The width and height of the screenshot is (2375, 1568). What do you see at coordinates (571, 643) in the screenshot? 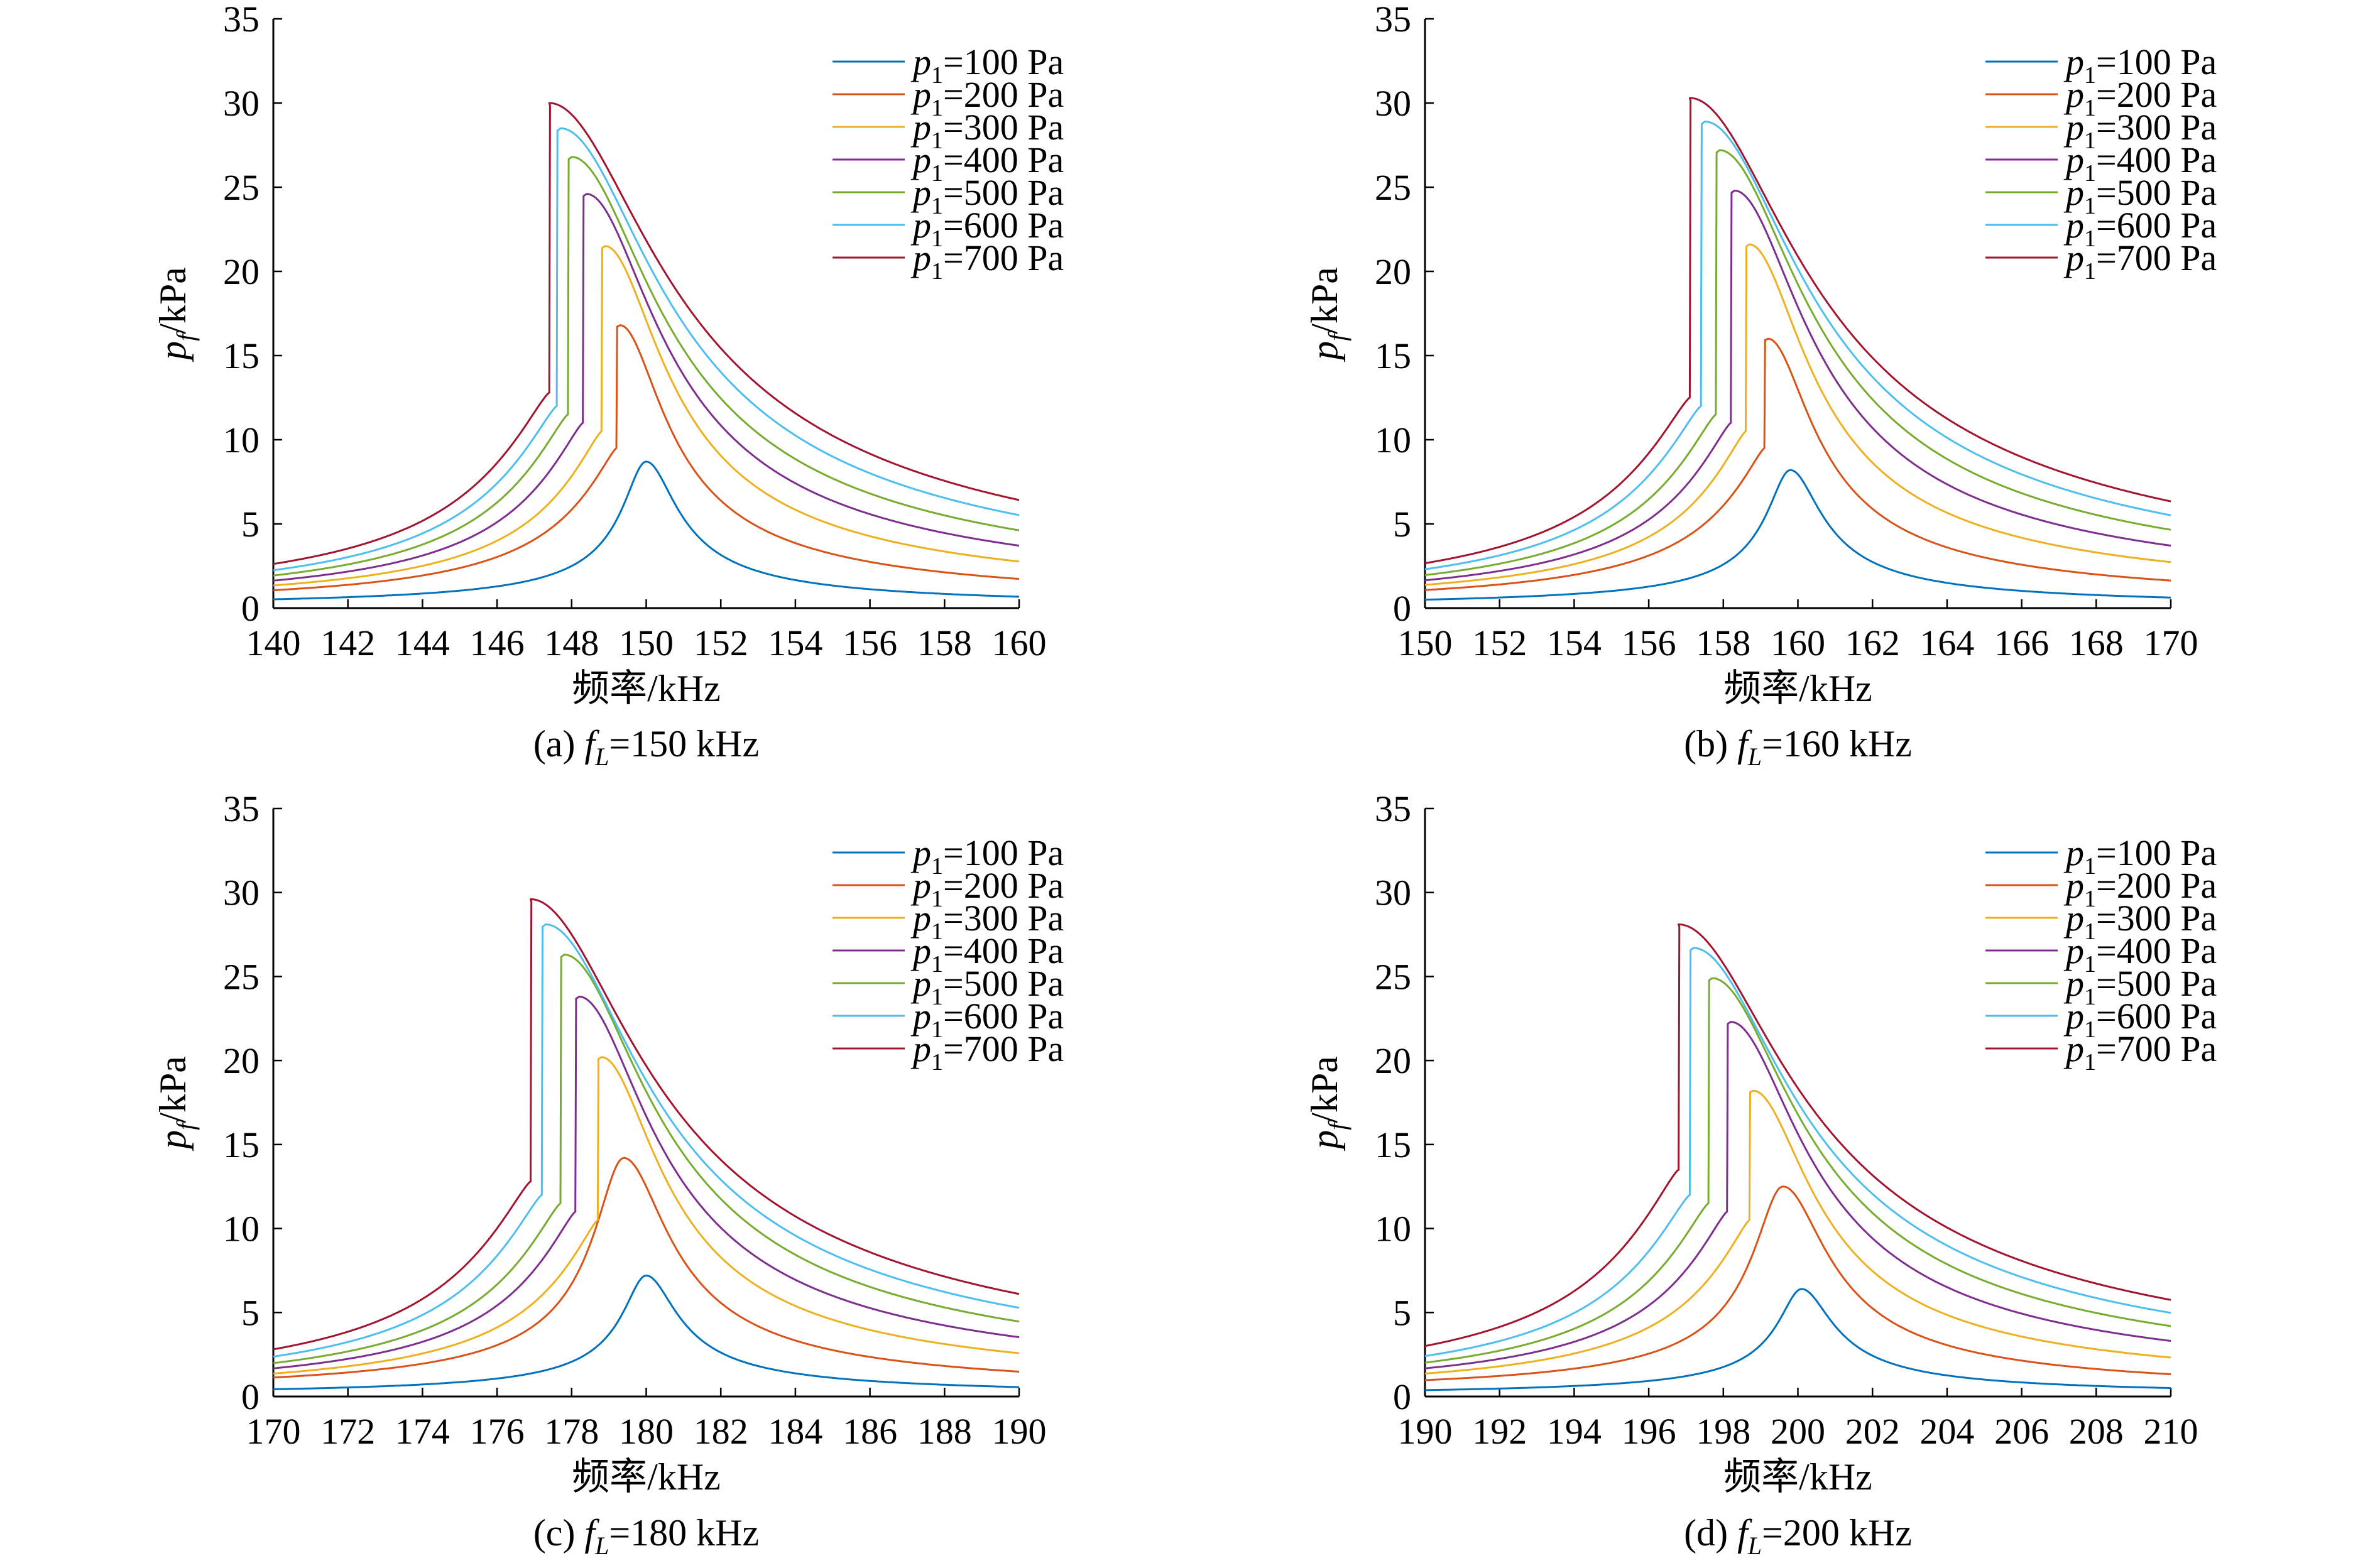
I see `x-tick-label: 148` at bounding box center [571, 643].